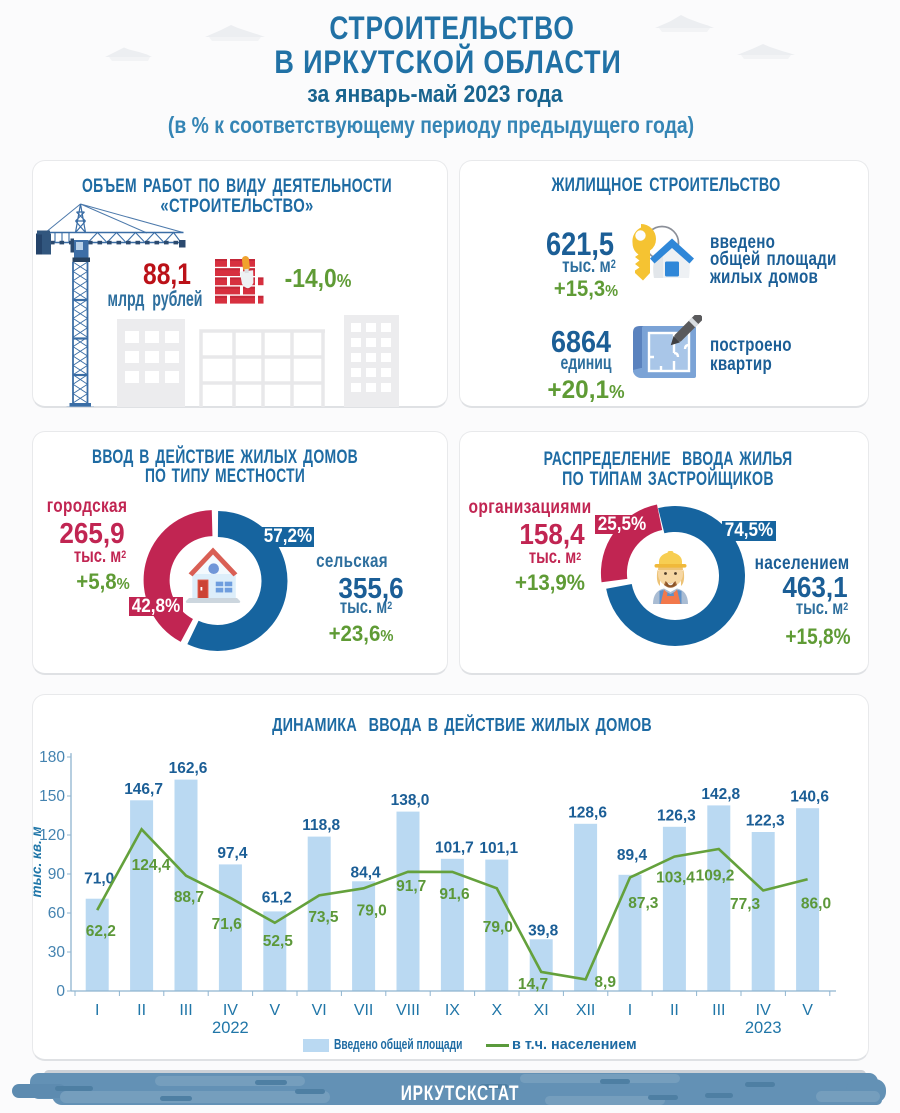 The width and height of the screenshot is (900, 1113). What do you see at coordinates (101, 931) in the screenshot?
I see `svg-text: 62,2` at bounding box center [101, 931].